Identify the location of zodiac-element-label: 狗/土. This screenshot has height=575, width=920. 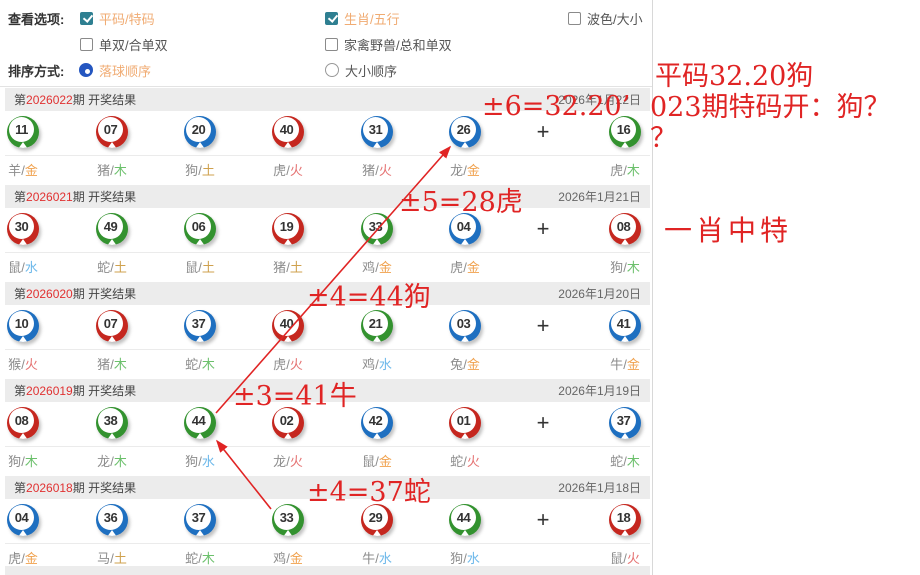
(200, 169).